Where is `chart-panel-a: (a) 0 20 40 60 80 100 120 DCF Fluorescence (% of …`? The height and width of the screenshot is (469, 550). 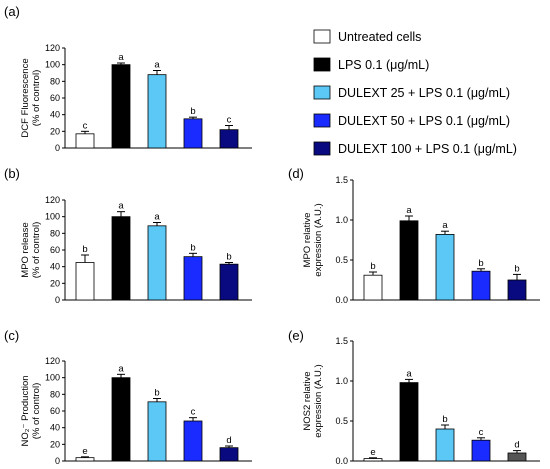 chart-panel-a: (a) 0 20 40 60 80 100 120 DCF Fluorescence (% of … is located at coordinates (128, 78).